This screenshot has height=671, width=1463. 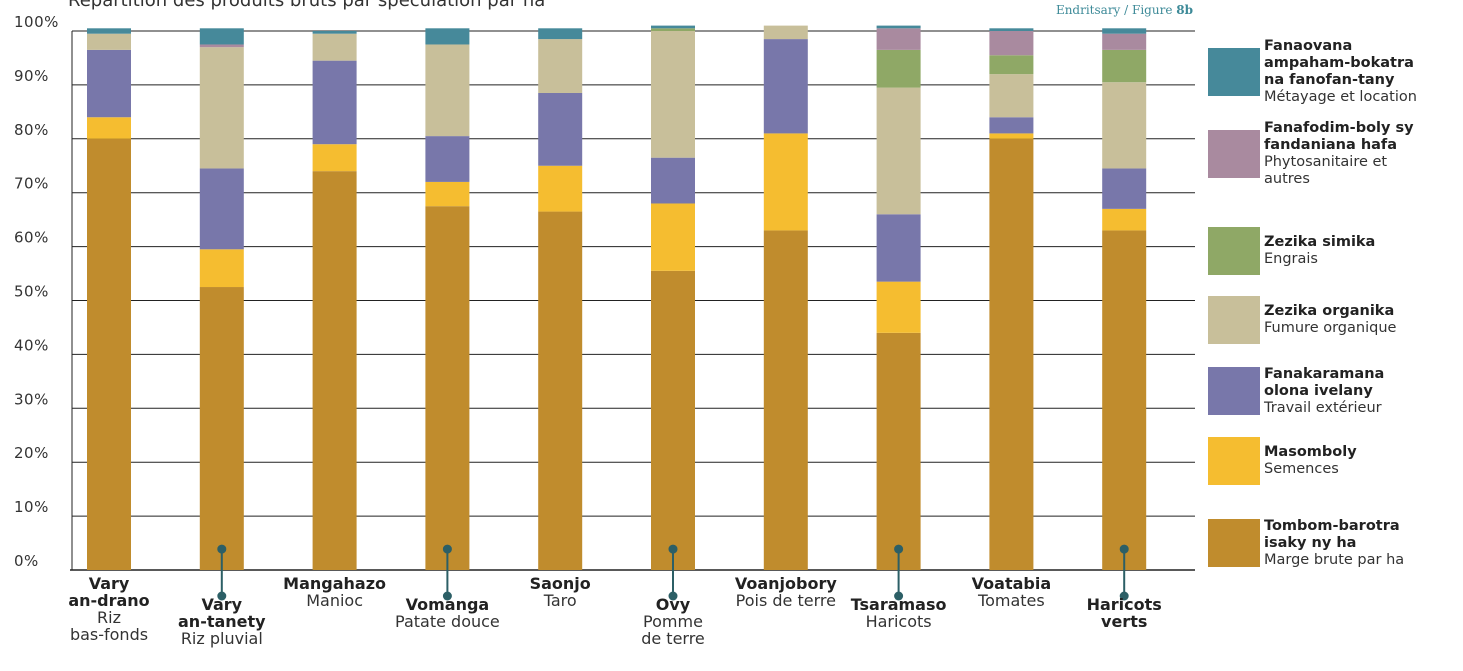 I want to click on x-label-fr: Patate douce, so click(x=447, y=621).